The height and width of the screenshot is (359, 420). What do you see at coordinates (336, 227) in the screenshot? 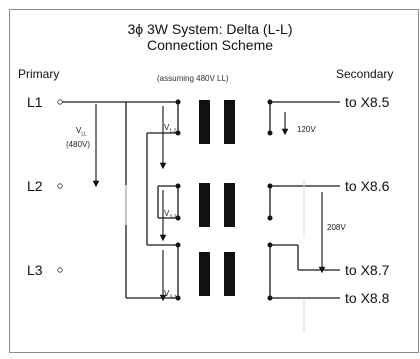
I see `v208-label: 208V` at bounding box center [336, 227].